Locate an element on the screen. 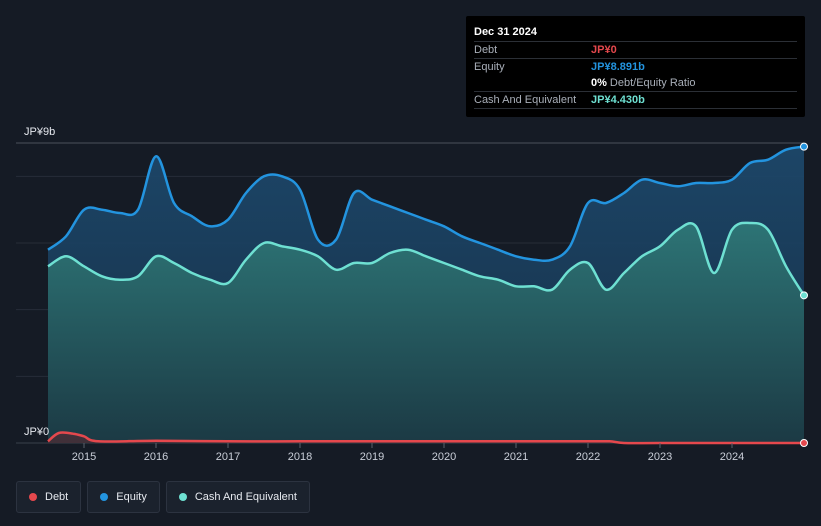 The image size is (821, 526). x-tick-label-2019: 2019 is located at coordinates (372, 457).